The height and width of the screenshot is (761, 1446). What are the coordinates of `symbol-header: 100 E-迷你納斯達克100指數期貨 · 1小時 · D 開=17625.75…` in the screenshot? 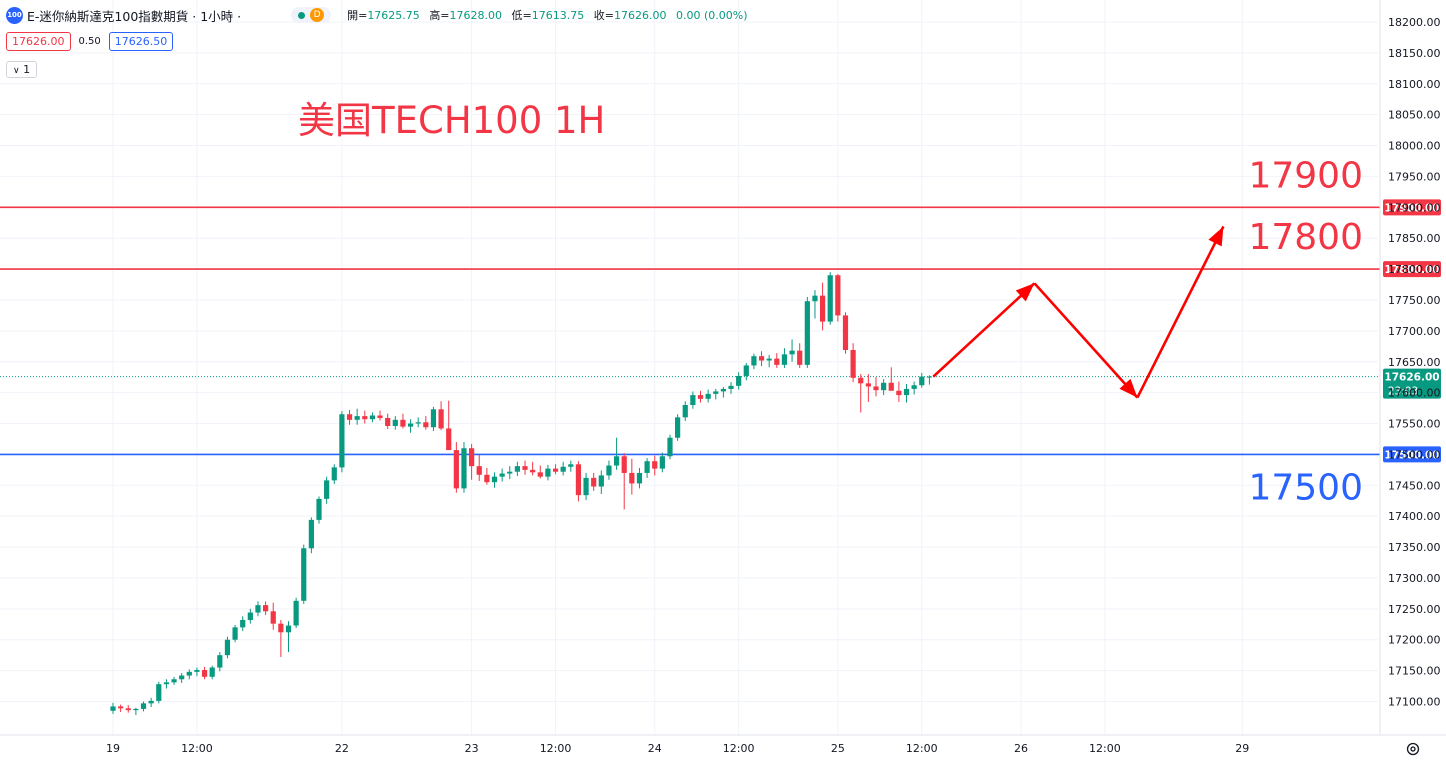 It's located at (377, 15).